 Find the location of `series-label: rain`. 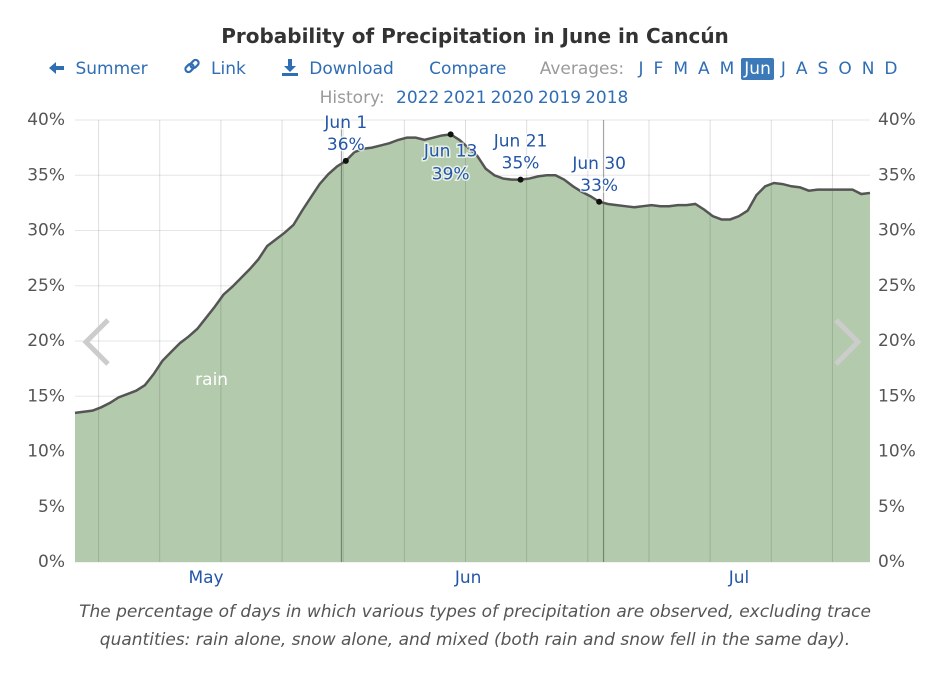

series-label: rain is located at coordinates (211, 380).